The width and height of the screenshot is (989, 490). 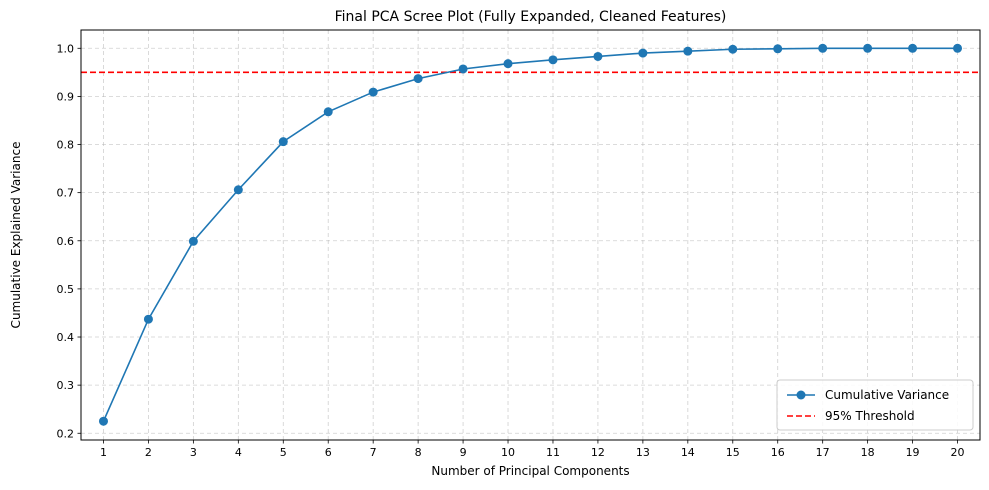 I want to click on y-tick-label: 0.3, so click(x=66, y=385).